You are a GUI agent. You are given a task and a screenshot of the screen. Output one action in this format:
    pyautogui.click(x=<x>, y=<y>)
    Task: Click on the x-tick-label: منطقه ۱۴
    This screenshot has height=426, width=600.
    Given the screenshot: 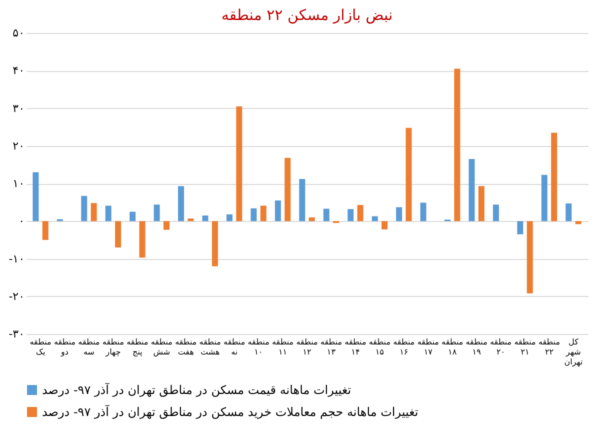 What is the action you would take?
    pyautogui.click(x=355, y=347)
    